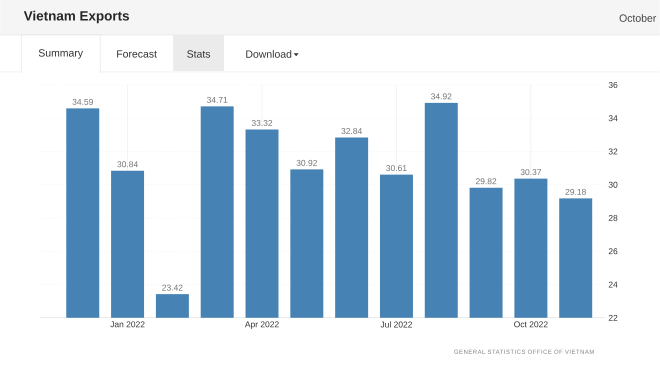 Image resolution: width=660 pixels, height=375 pixels. I want to click on data-label: 34.59, so click(82, 102).